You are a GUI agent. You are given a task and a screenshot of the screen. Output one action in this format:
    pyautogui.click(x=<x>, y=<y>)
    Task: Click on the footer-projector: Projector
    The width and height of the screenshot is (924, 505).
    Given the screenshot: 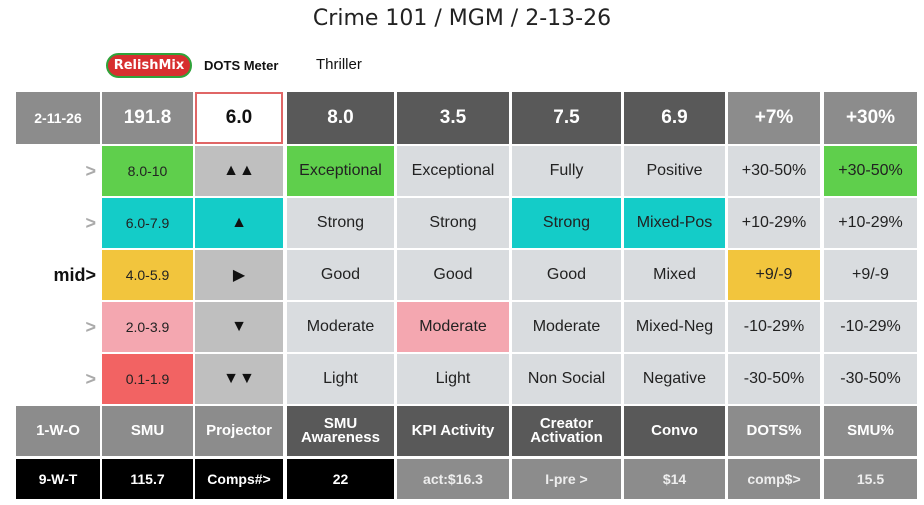 What is the action you would take?
    pyautogui.click(x=239, y=431)
    